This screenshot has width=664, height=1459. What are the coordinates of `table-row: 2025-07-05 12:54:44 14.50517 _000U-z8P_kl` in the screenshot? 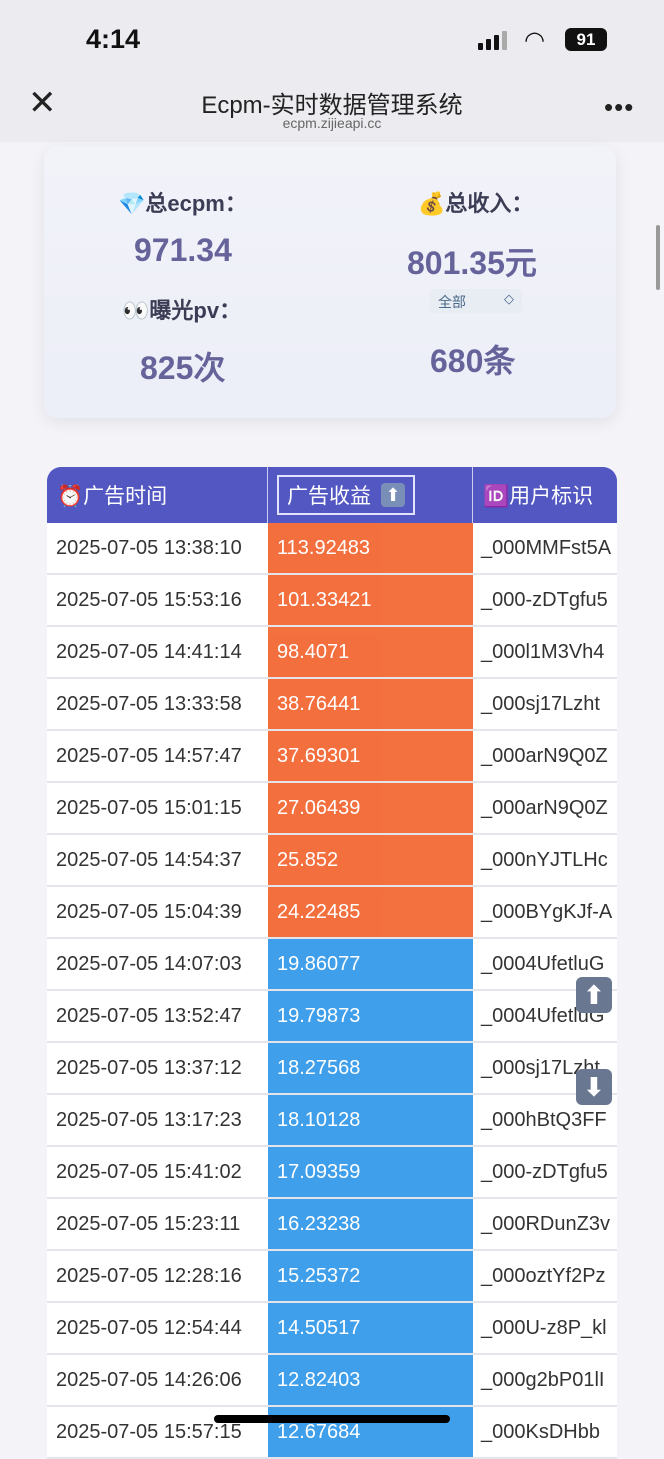 It's located at (332, 1329).